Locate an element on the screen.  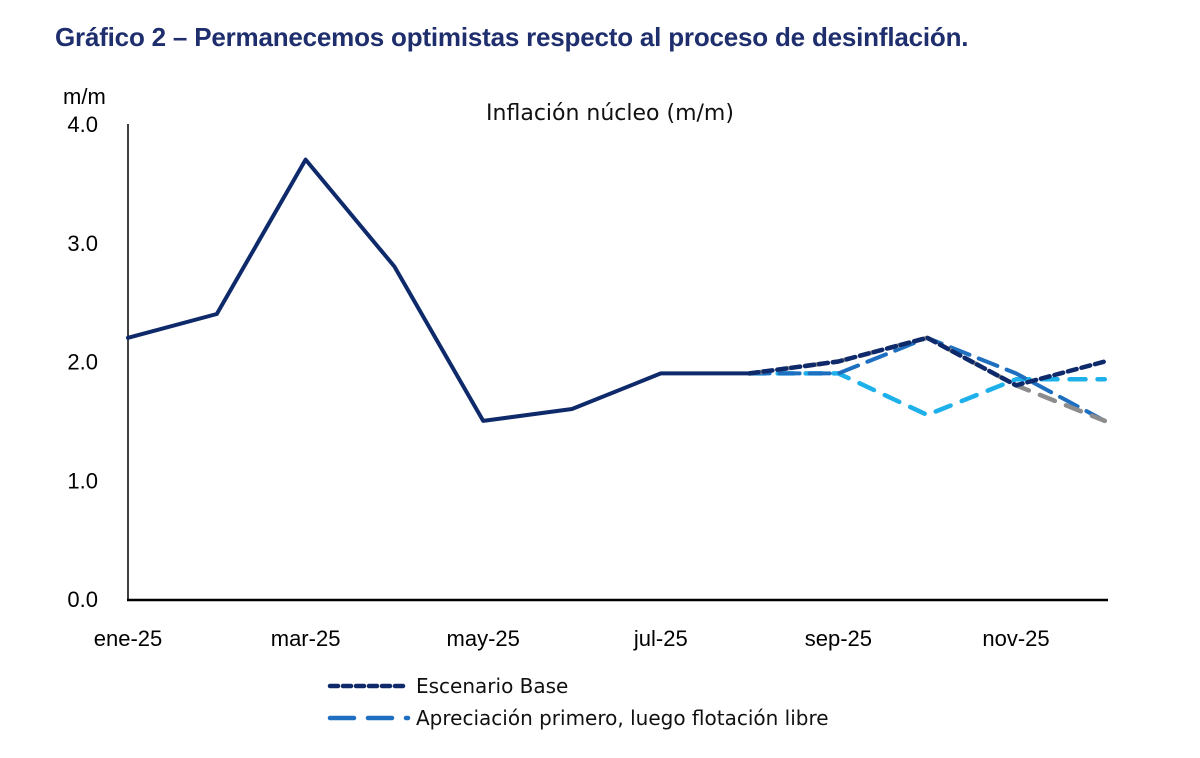
x-tick-label: may-25 is located at coordinates (483, 638).